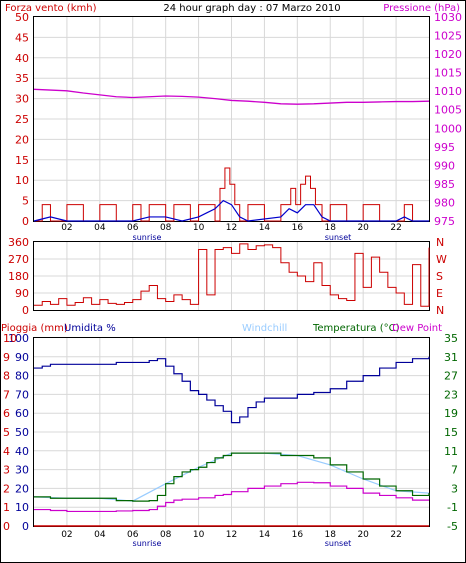 The height and width of the screenshot is (563, 466). I want to click on humidity-tick-100: 100, so click(18, 338).